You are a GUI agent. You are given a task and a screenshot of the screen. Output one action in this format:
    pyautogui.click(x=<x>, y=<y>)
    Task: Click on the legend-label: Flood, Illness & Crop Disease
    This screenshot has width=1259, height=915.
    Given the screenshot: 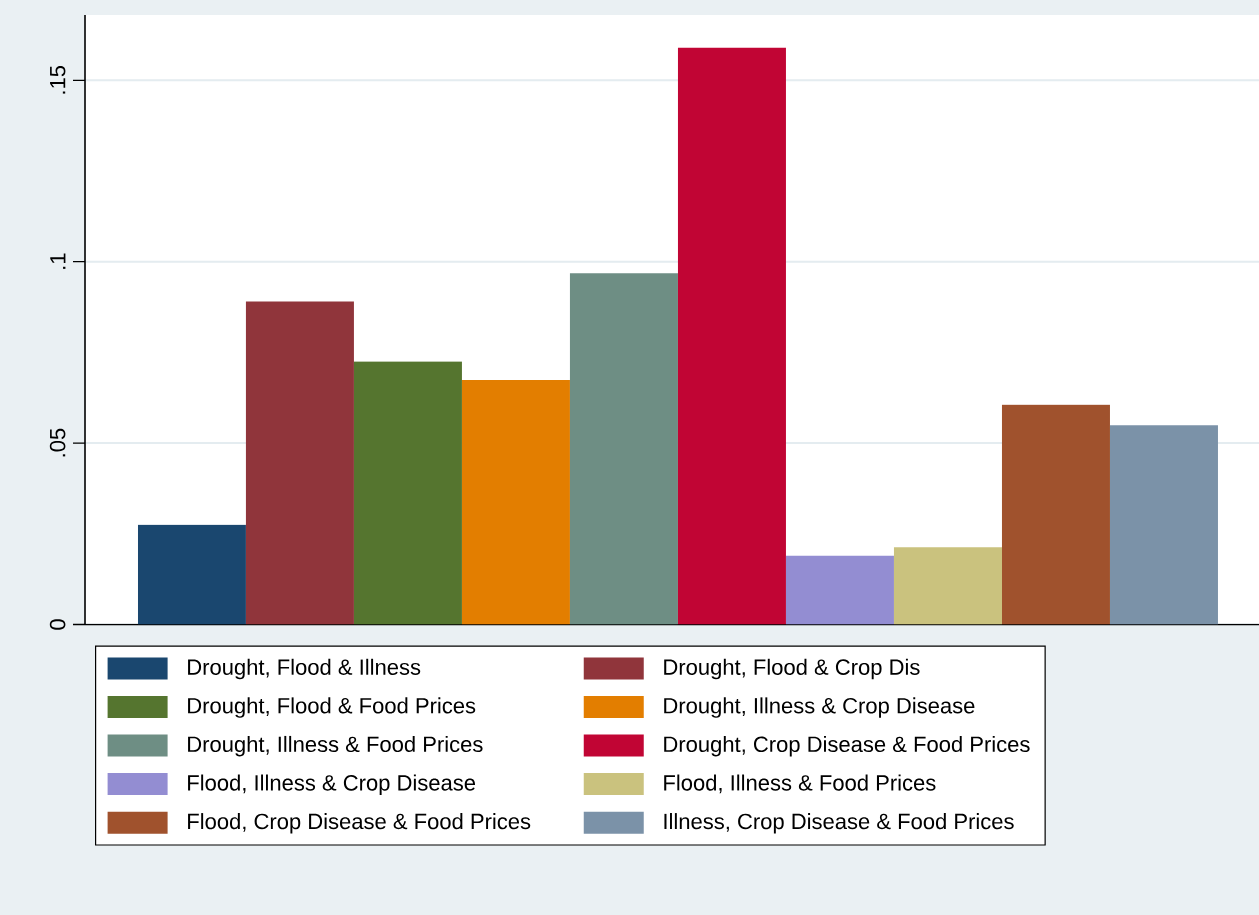 What is the action you would take?
    pyautogui.click(x=332, y=784)
    